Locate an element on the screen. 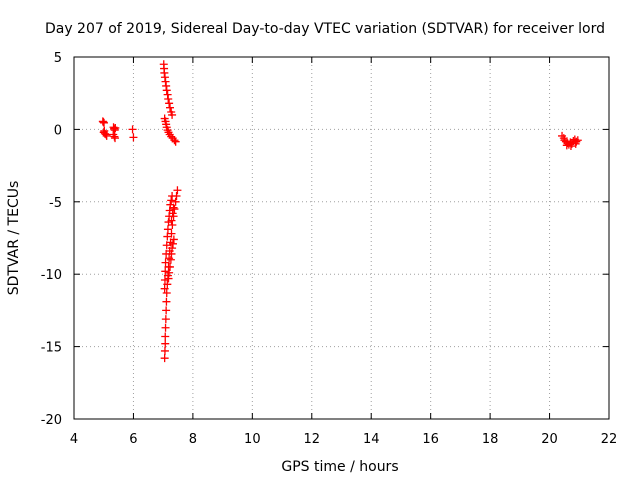 The image size is (640, 480). x-tick-label: 18 is located at coordinates (490, 439).